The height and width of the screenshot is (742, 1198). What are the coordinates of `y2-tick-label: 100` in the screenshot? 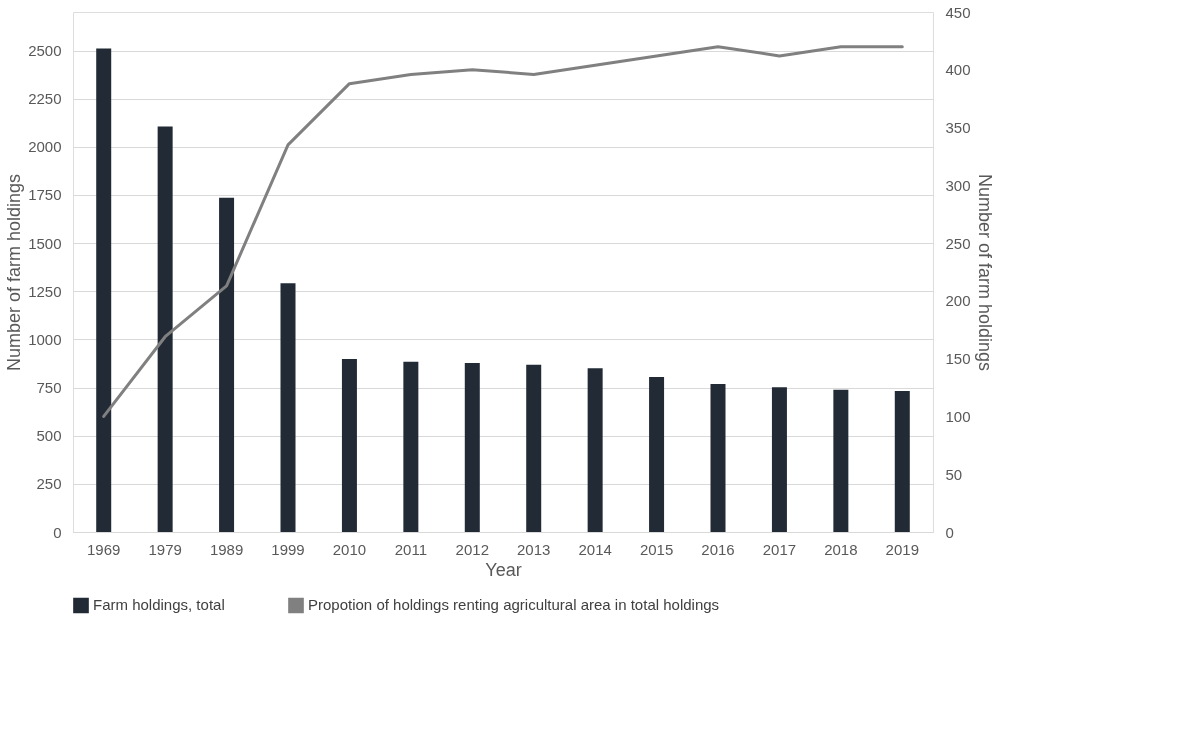 It's located at (958, 416).